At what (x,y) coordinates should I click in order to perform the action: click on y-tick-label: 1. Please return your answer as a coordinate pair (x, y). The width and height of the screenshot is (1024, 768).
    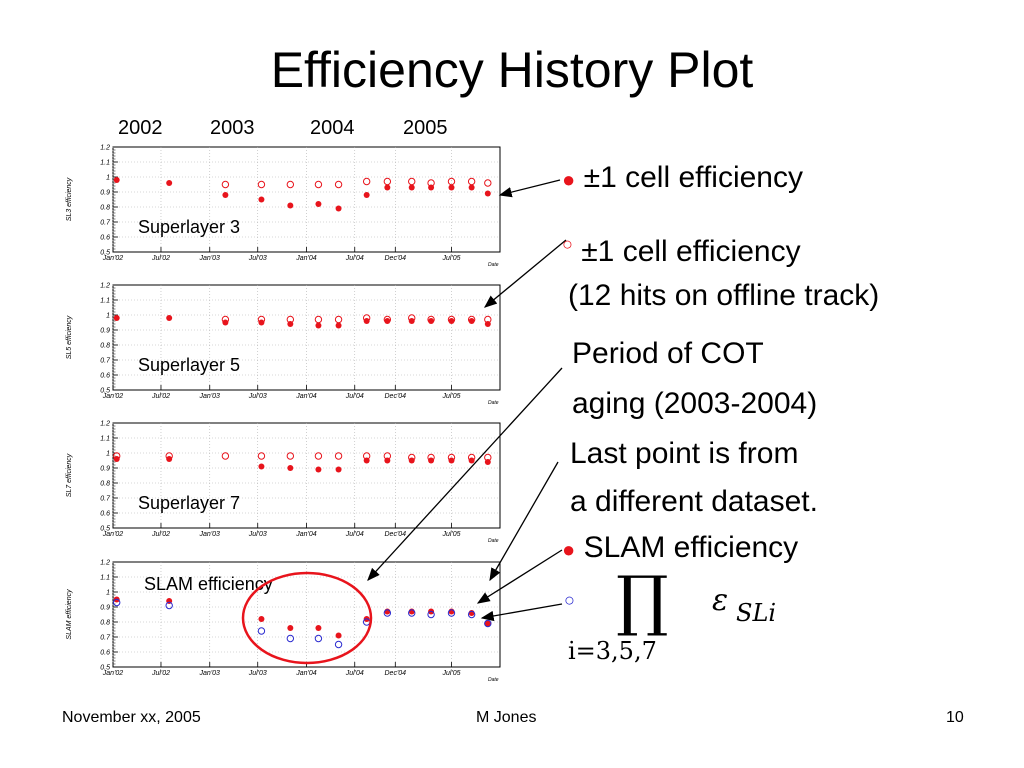
    Looking at the image, I should click on (108, 454).